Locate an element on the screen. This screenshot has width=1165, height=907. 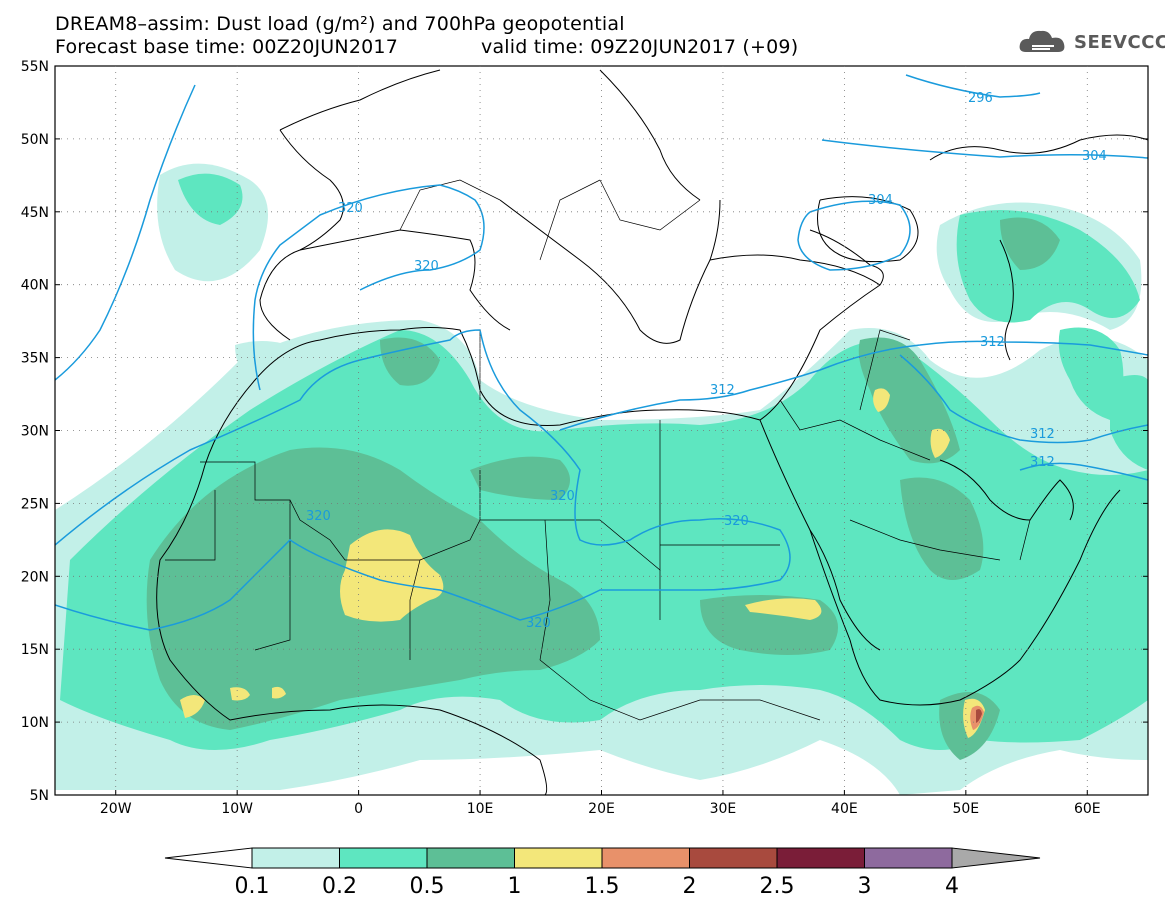
base-time-text: Forecast base time: 00Z20JUN2017 is located at coordinates (226, 47).